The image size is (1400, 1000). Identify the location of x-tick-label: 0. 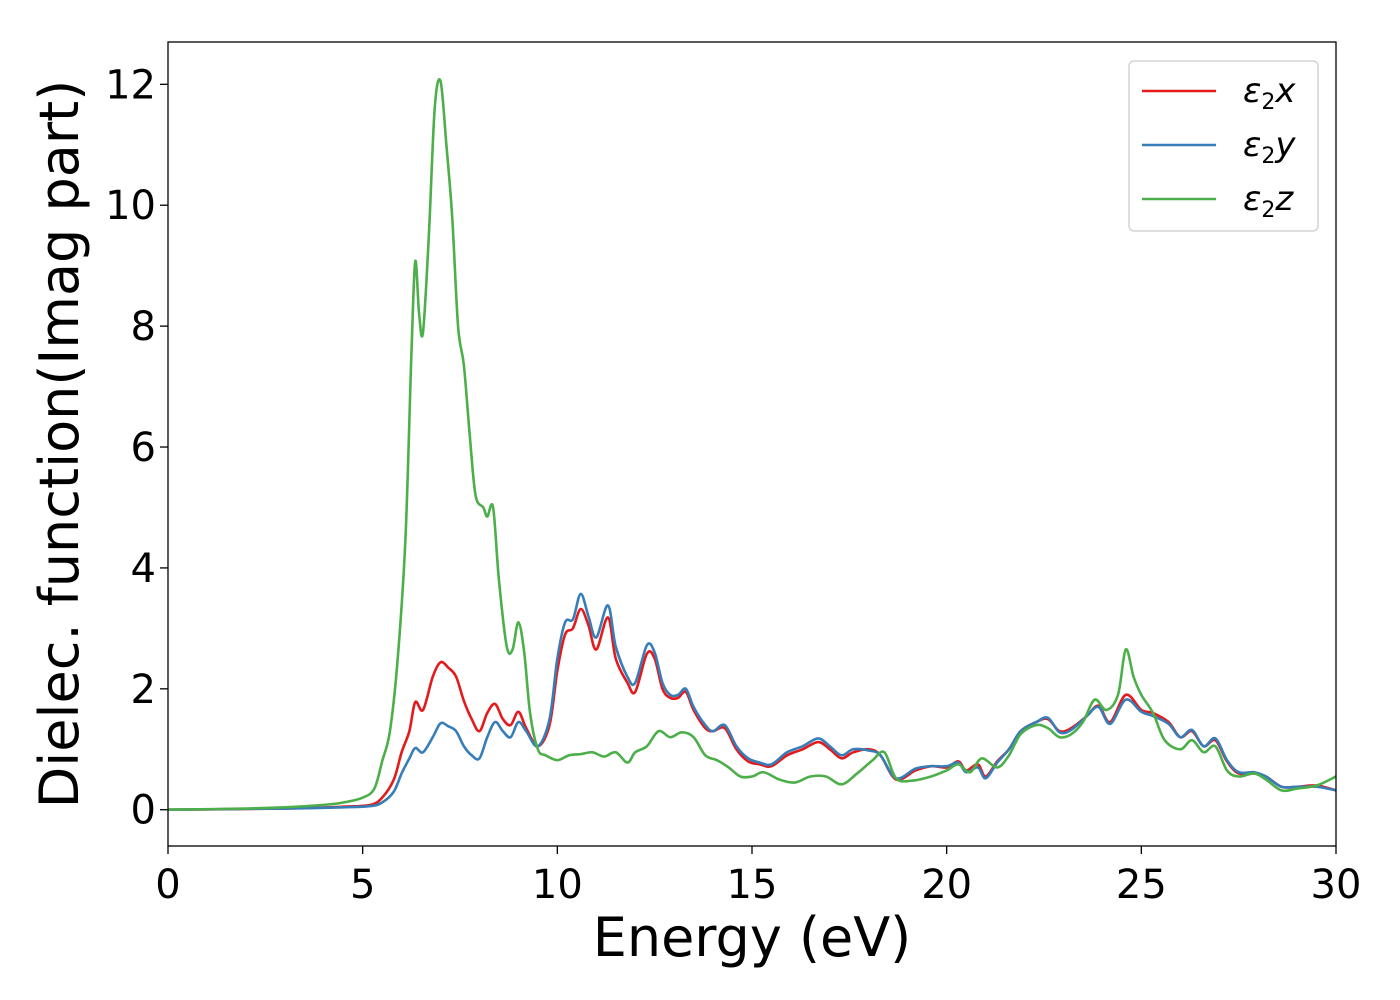
(167, 885).